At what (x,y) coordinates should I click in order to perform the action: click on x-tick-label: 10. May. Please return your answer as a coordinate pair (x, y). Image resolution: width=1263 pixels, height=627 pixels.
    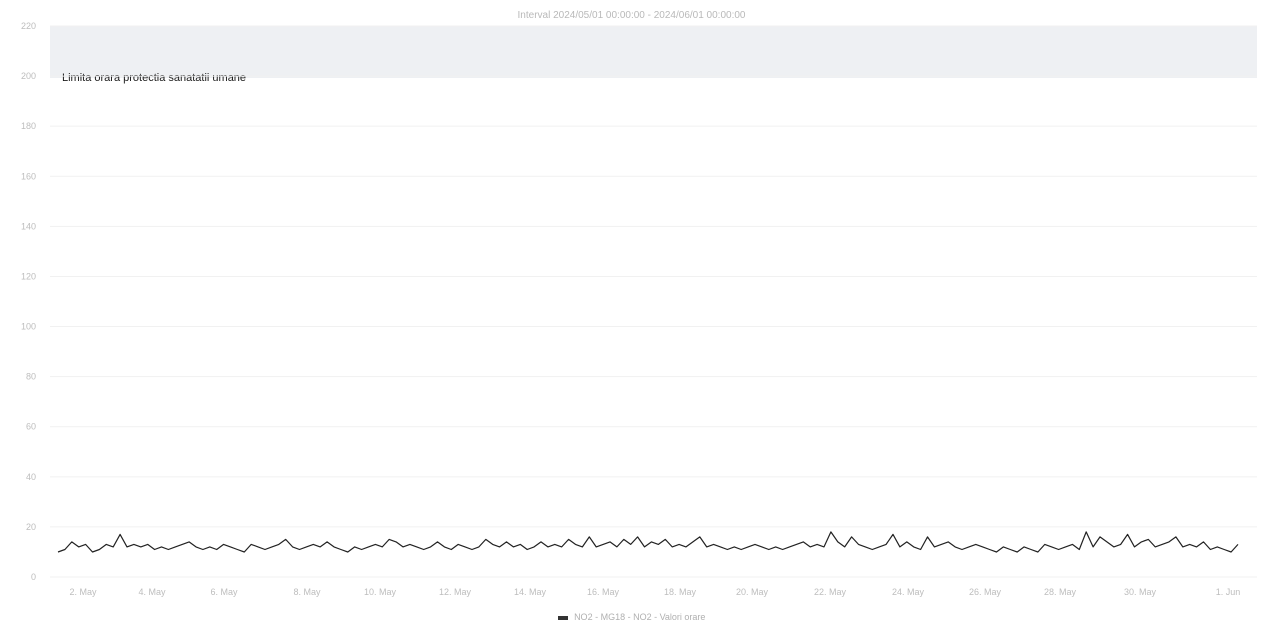
    Looking at the image, I should click on (380, 592).